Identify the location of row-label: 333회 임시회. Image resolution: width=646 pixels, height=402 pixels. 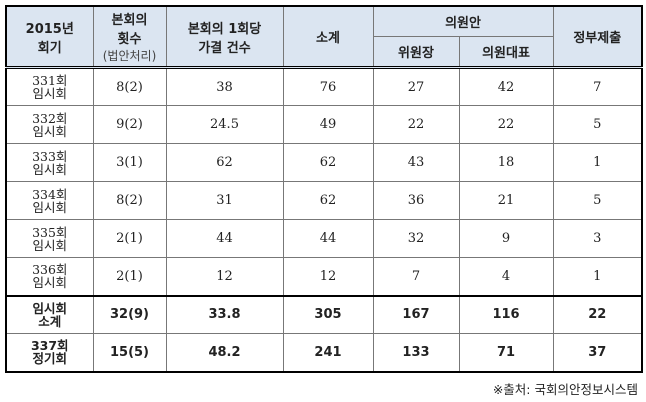
(49, 162).